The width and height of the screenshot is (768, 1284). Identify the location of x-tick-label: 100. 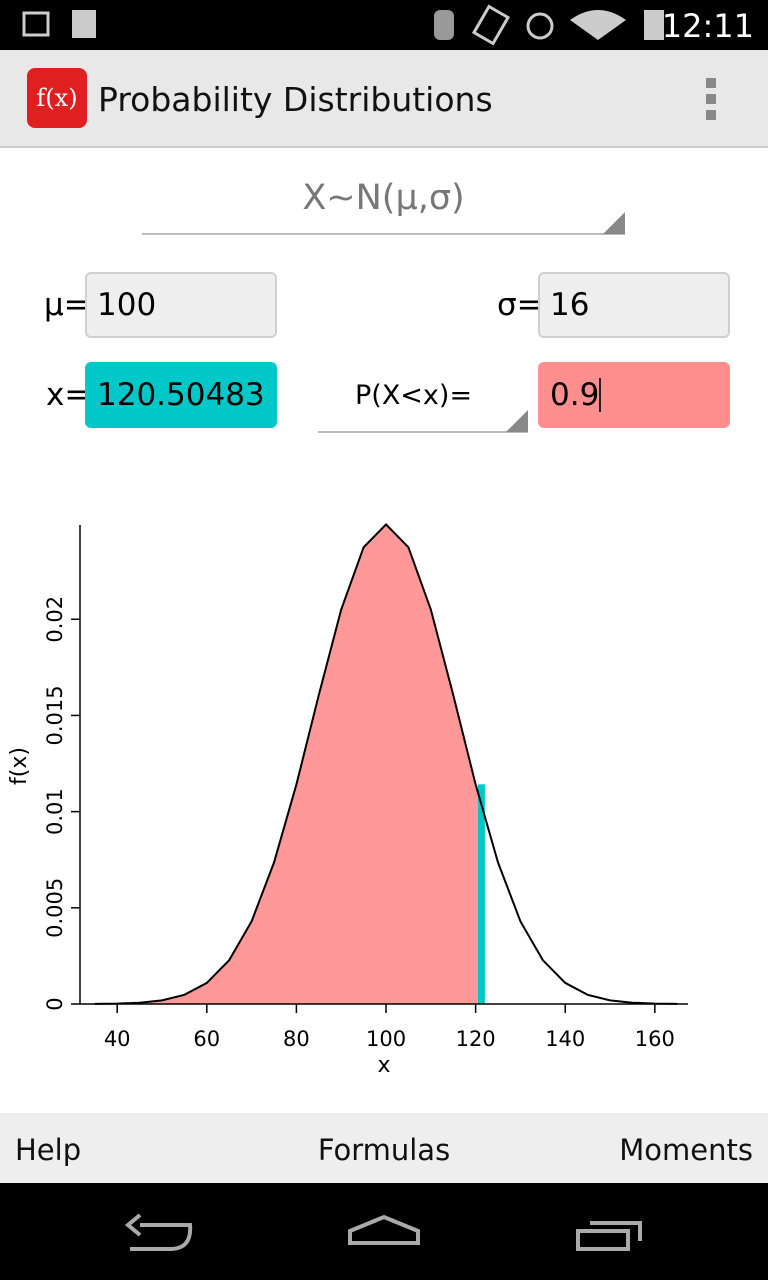
(386, 1039).